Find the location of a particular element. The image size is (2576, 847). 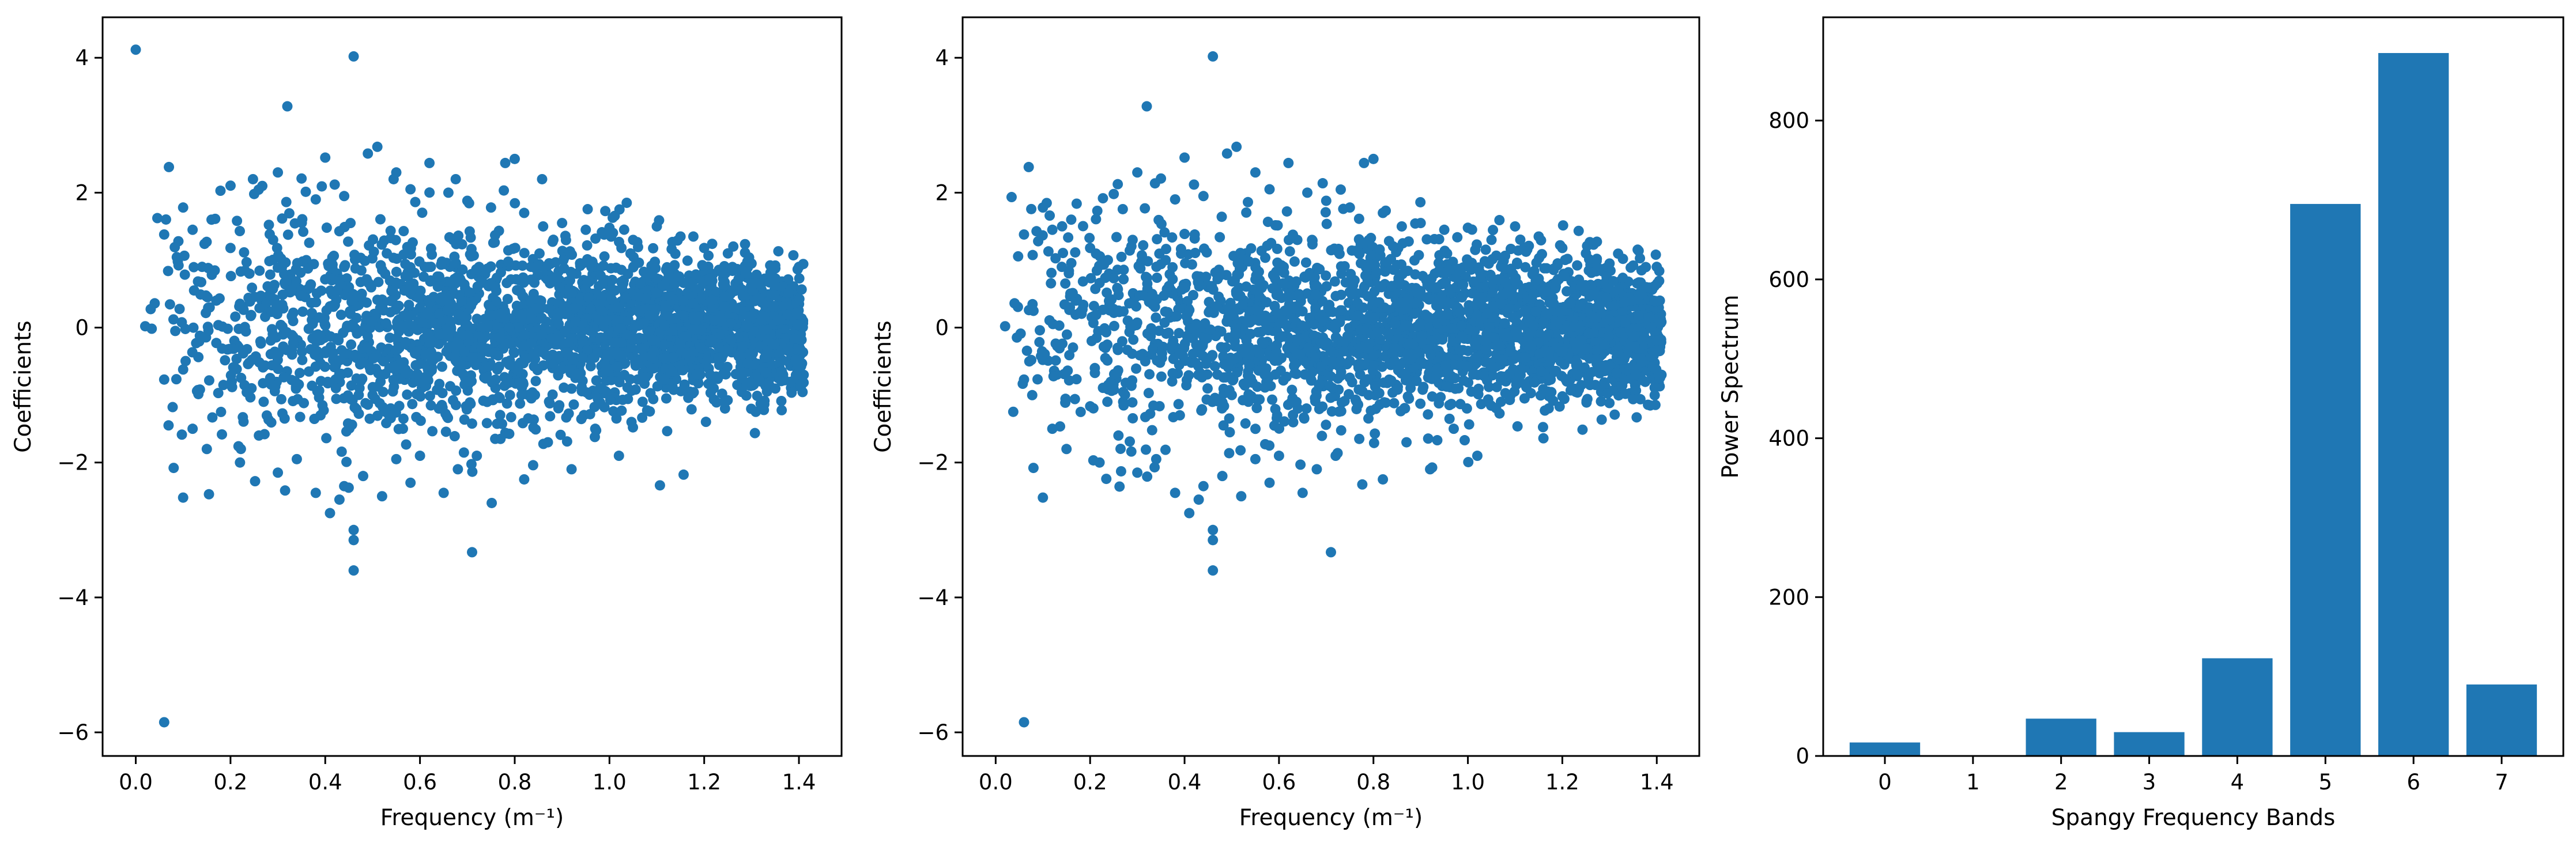

y-tick-label: −4 is located at coordinates (73, 597).